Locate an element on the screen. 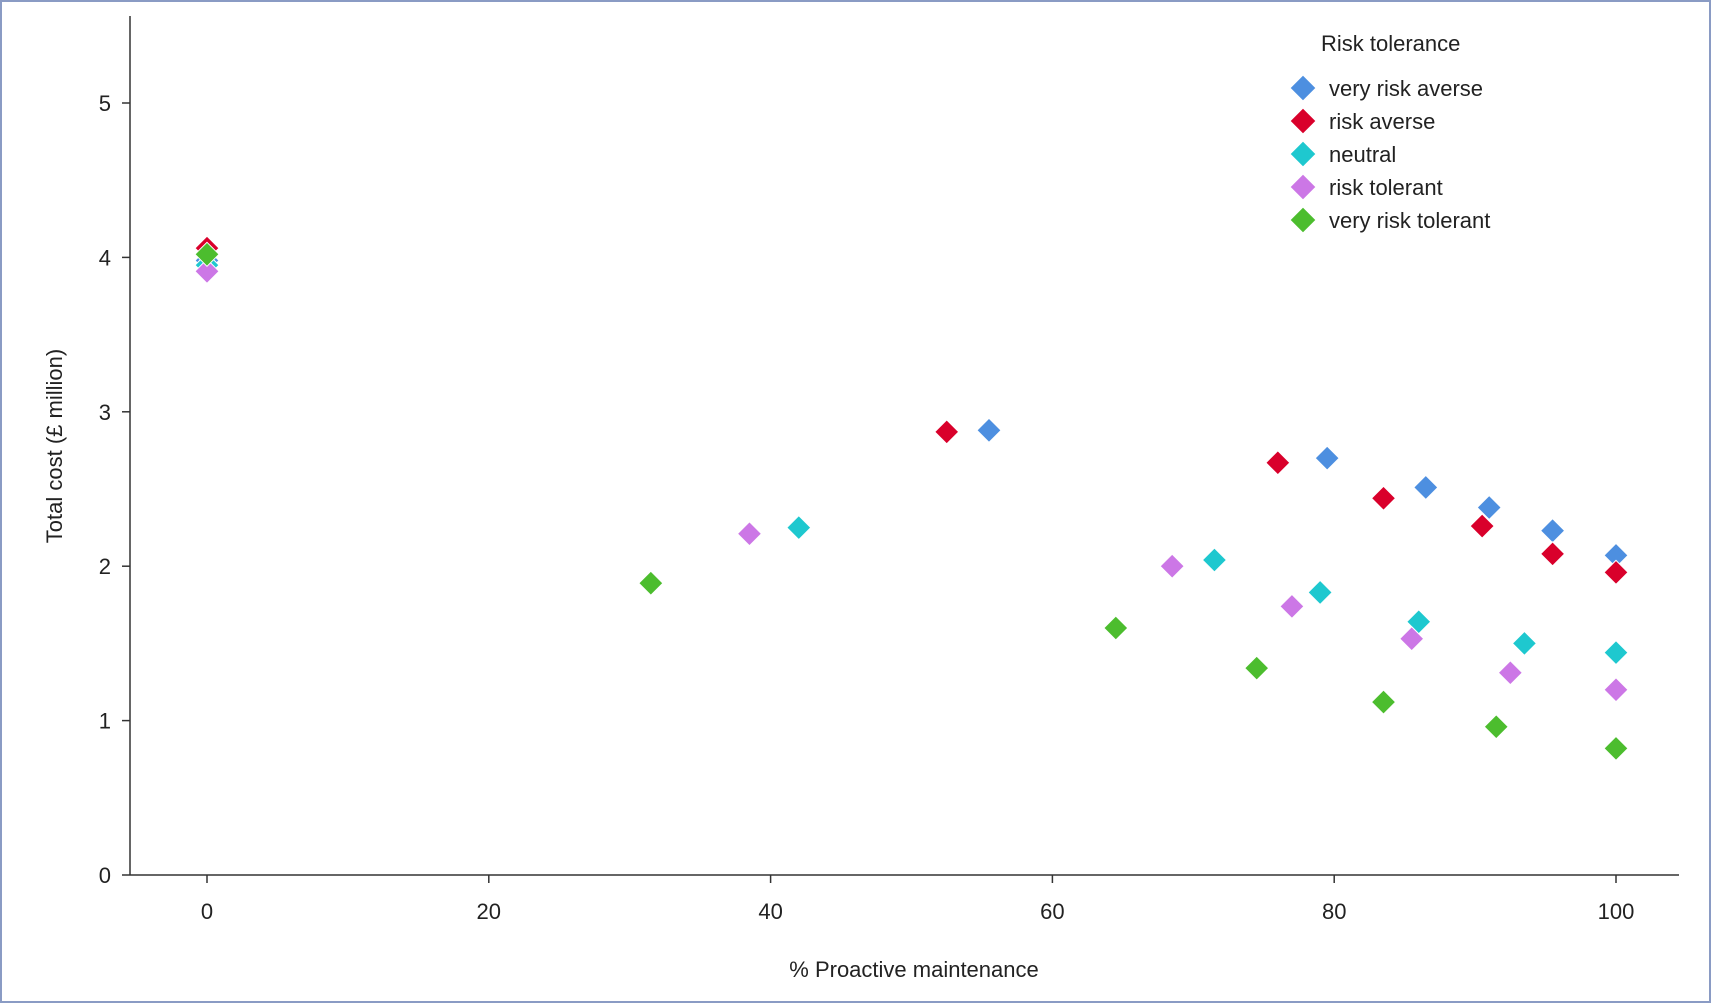 This screenshot has height=1005, width=1711. x-tick-label: 60 is located at coordinates (1052, 911).